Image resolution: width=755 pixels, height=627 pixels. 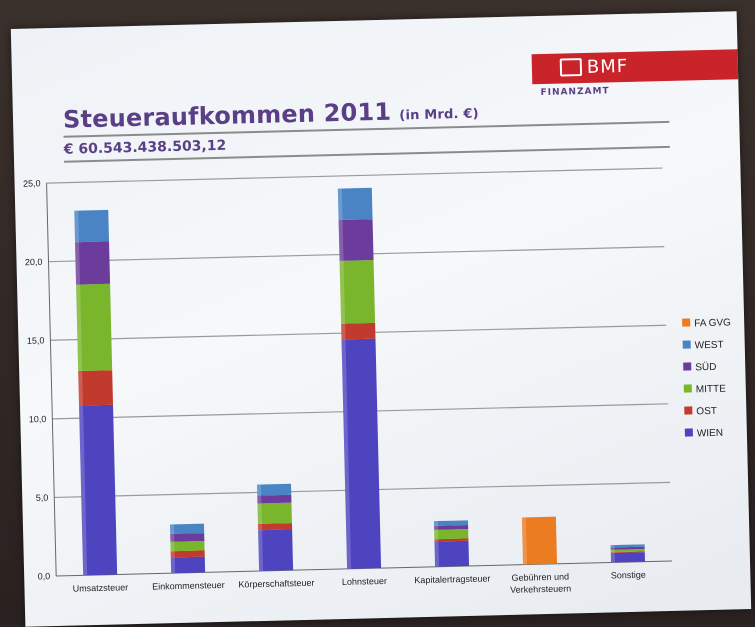 What do you see at coordinates (452, 579) in the screenshot?
I see `x-category-label: Kapitalertragsteuer` at bounding box center [452, 579].